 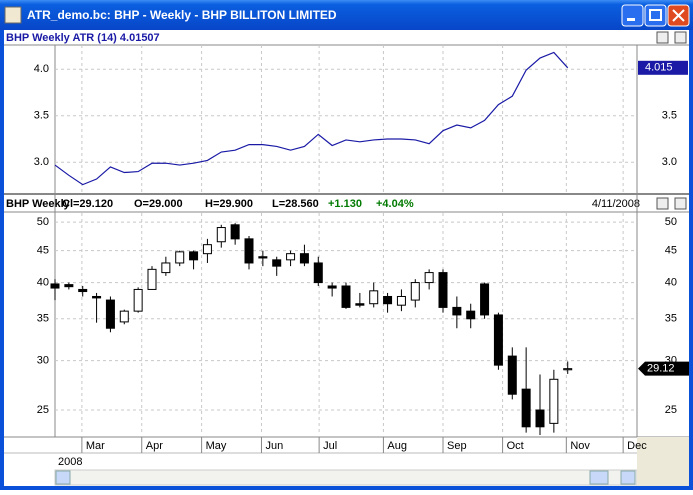 What do you see at coordinates (43, 360) in the screenshot?
I see `y-tick-label: 30` at bounding box center [43, 360].